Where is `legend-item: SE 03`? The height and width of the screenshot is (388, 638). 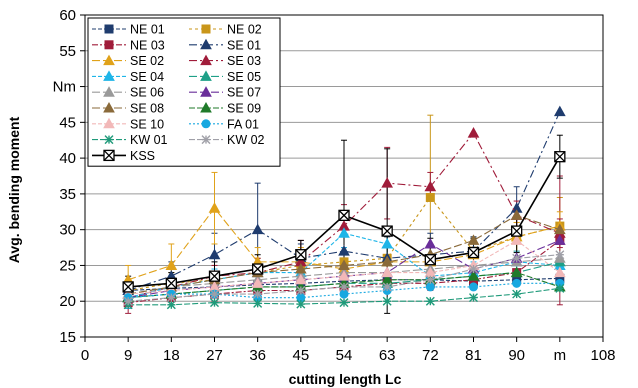 legend-item: SE 03 is located at coordinates (225, 61).